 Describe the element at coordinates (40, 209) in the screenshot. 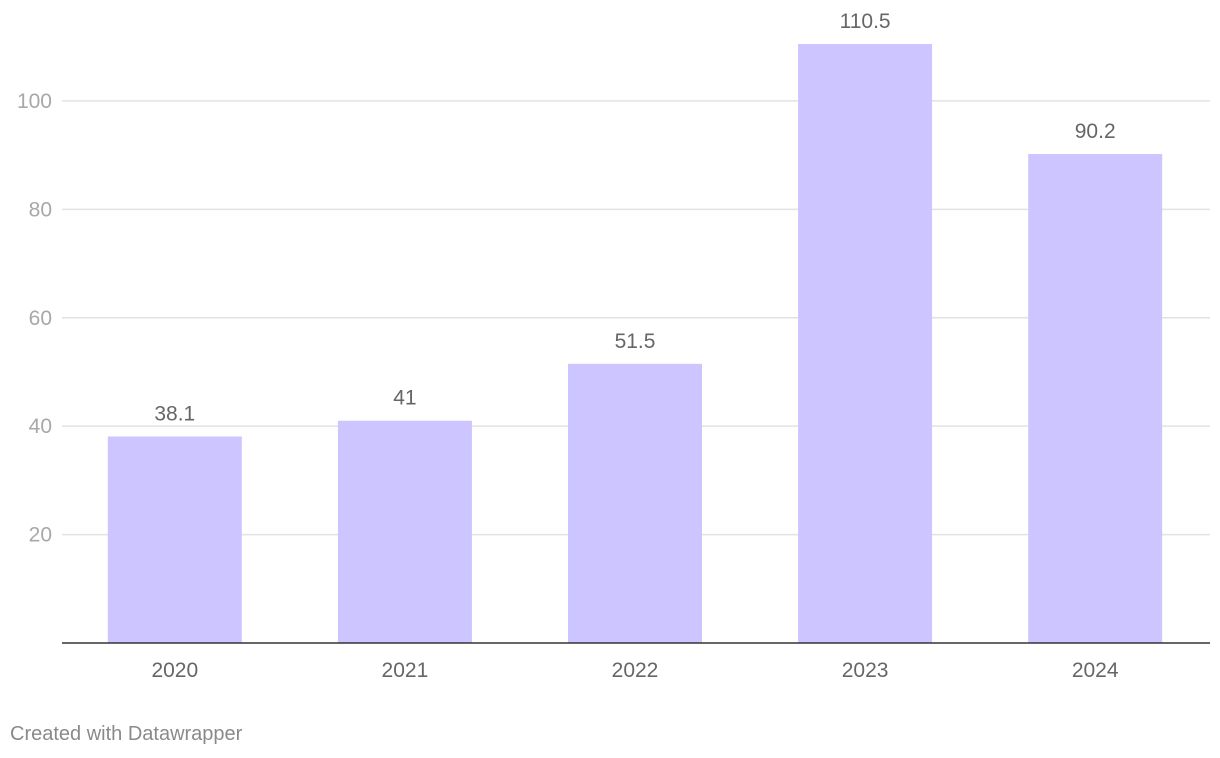

I see `y-tick-label: 80` at that location.